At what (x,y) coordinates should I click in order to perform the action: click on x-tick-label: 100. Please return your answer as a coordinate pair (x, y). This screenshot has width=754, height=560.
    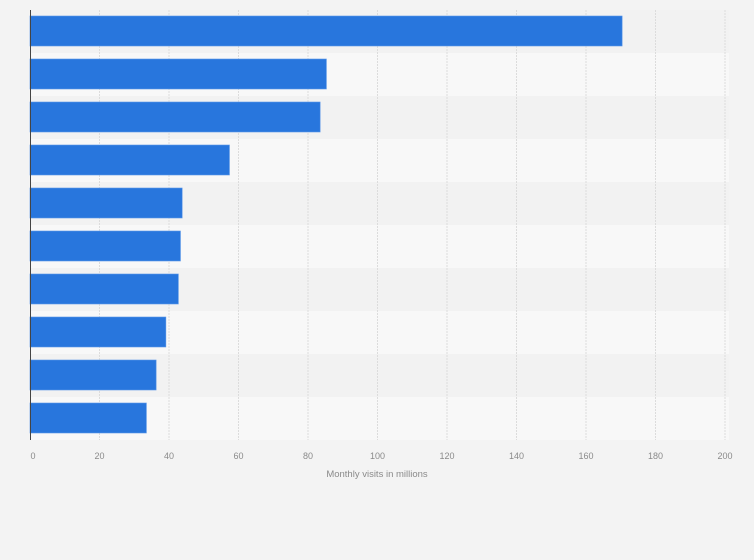
    Looking at the image, I should click on (377, 456).